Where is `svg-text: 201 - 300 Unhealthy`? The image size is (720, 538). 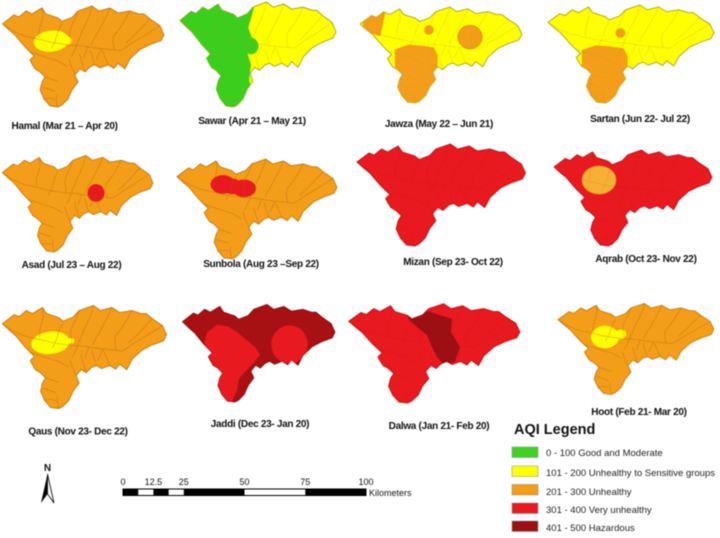
svg-text: 201 - 300 Unhealthy is located at coordinates (589, 492).